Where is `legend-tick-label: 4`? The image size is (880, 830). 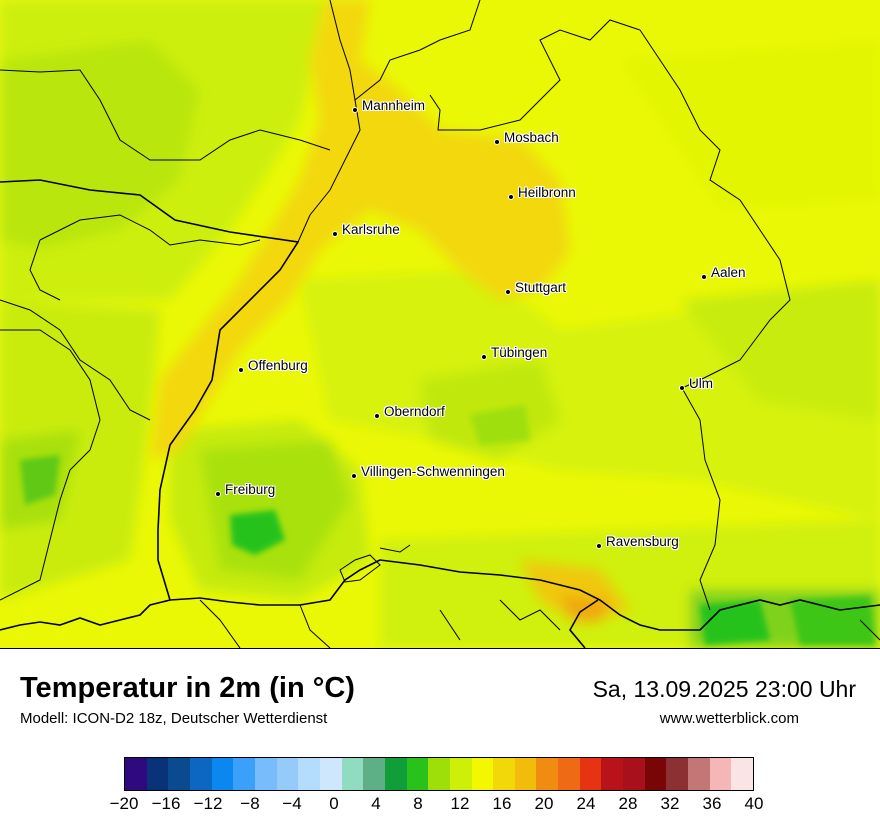
legend-tick-label: 4 is located at coordinates (376, 803).